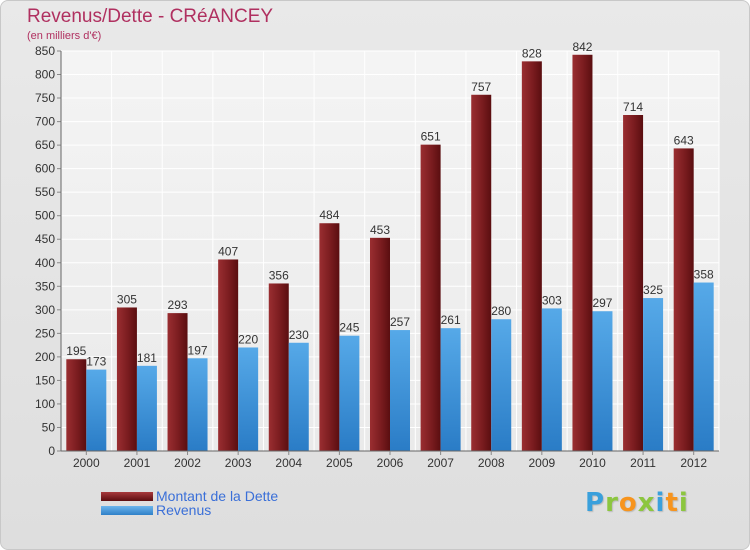 This screenshot has height=550, width=750. What do you see at coordinates (45, 357) in the screenshot?
I see `y-tick-label: 200` at bounding box center [45, 357].